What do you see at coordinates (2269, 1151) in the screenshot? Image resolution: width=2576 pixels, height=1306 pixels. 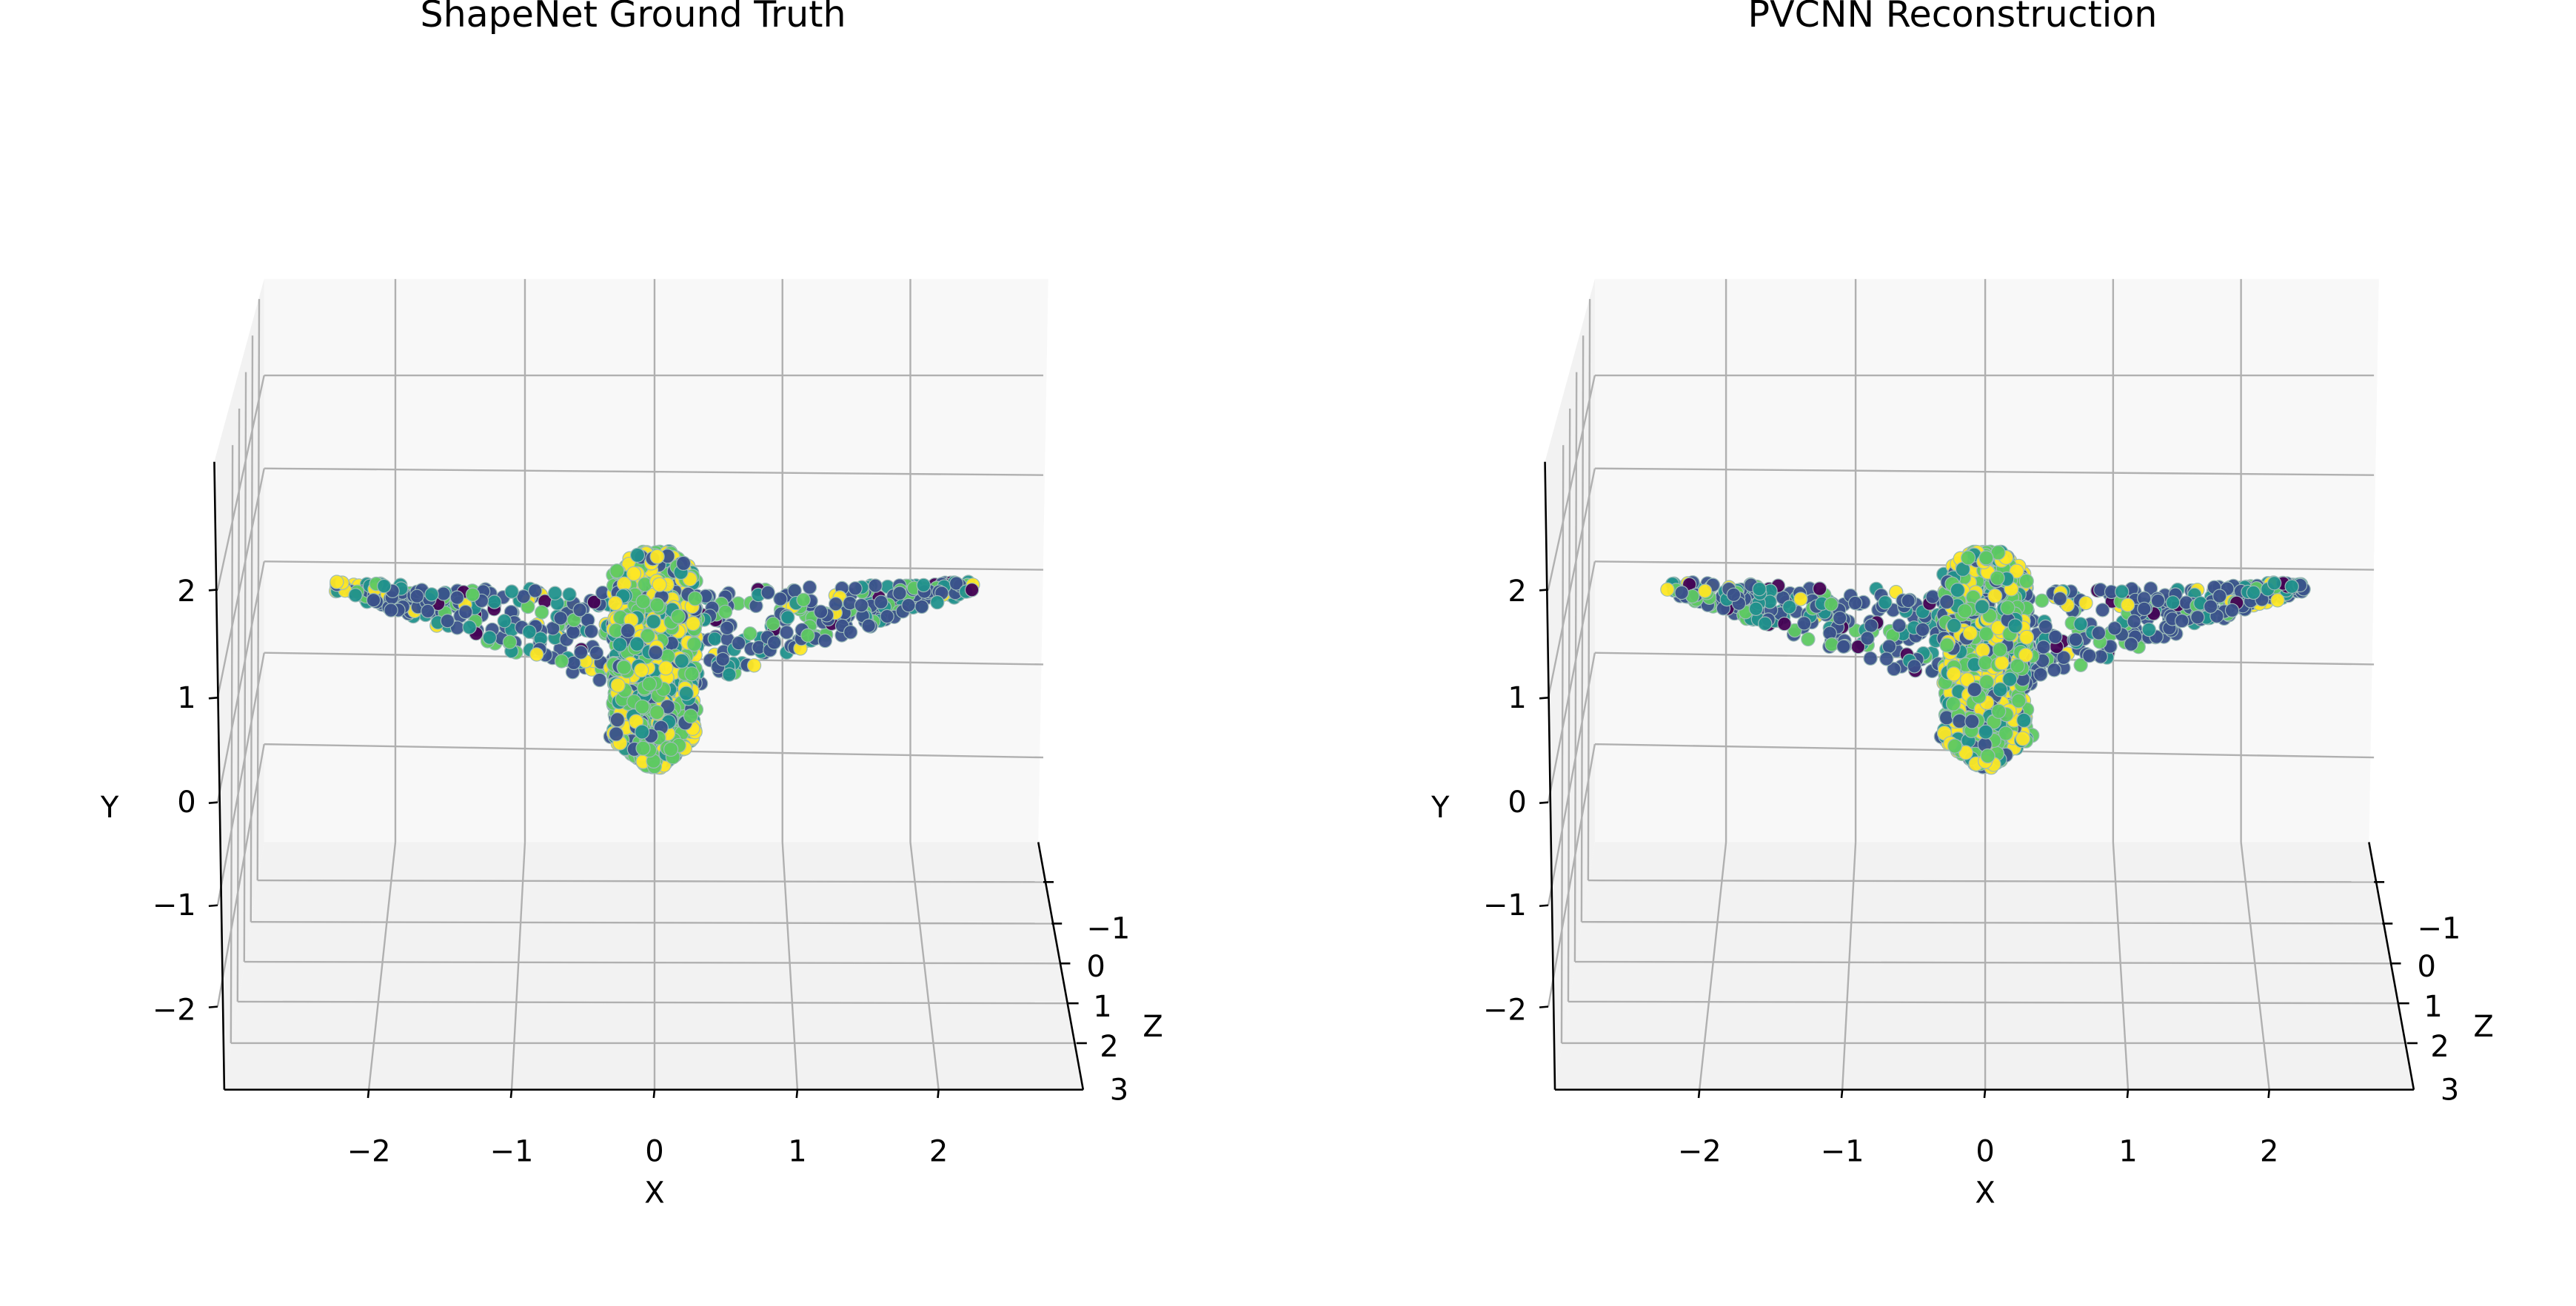 I see `x-tick-label: 2` at bounding box center [2269, 1151].